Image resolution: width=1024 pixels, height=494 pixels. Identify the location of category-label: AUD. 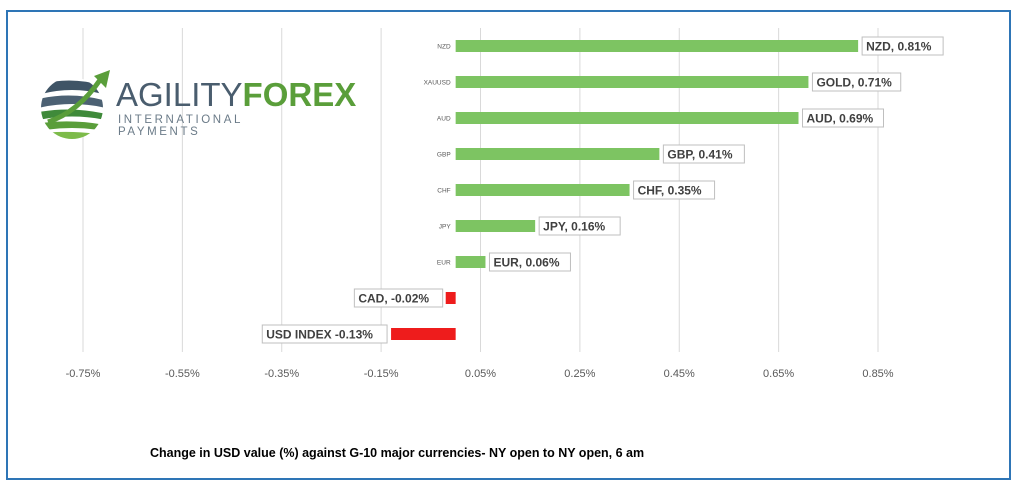
(444, 119).